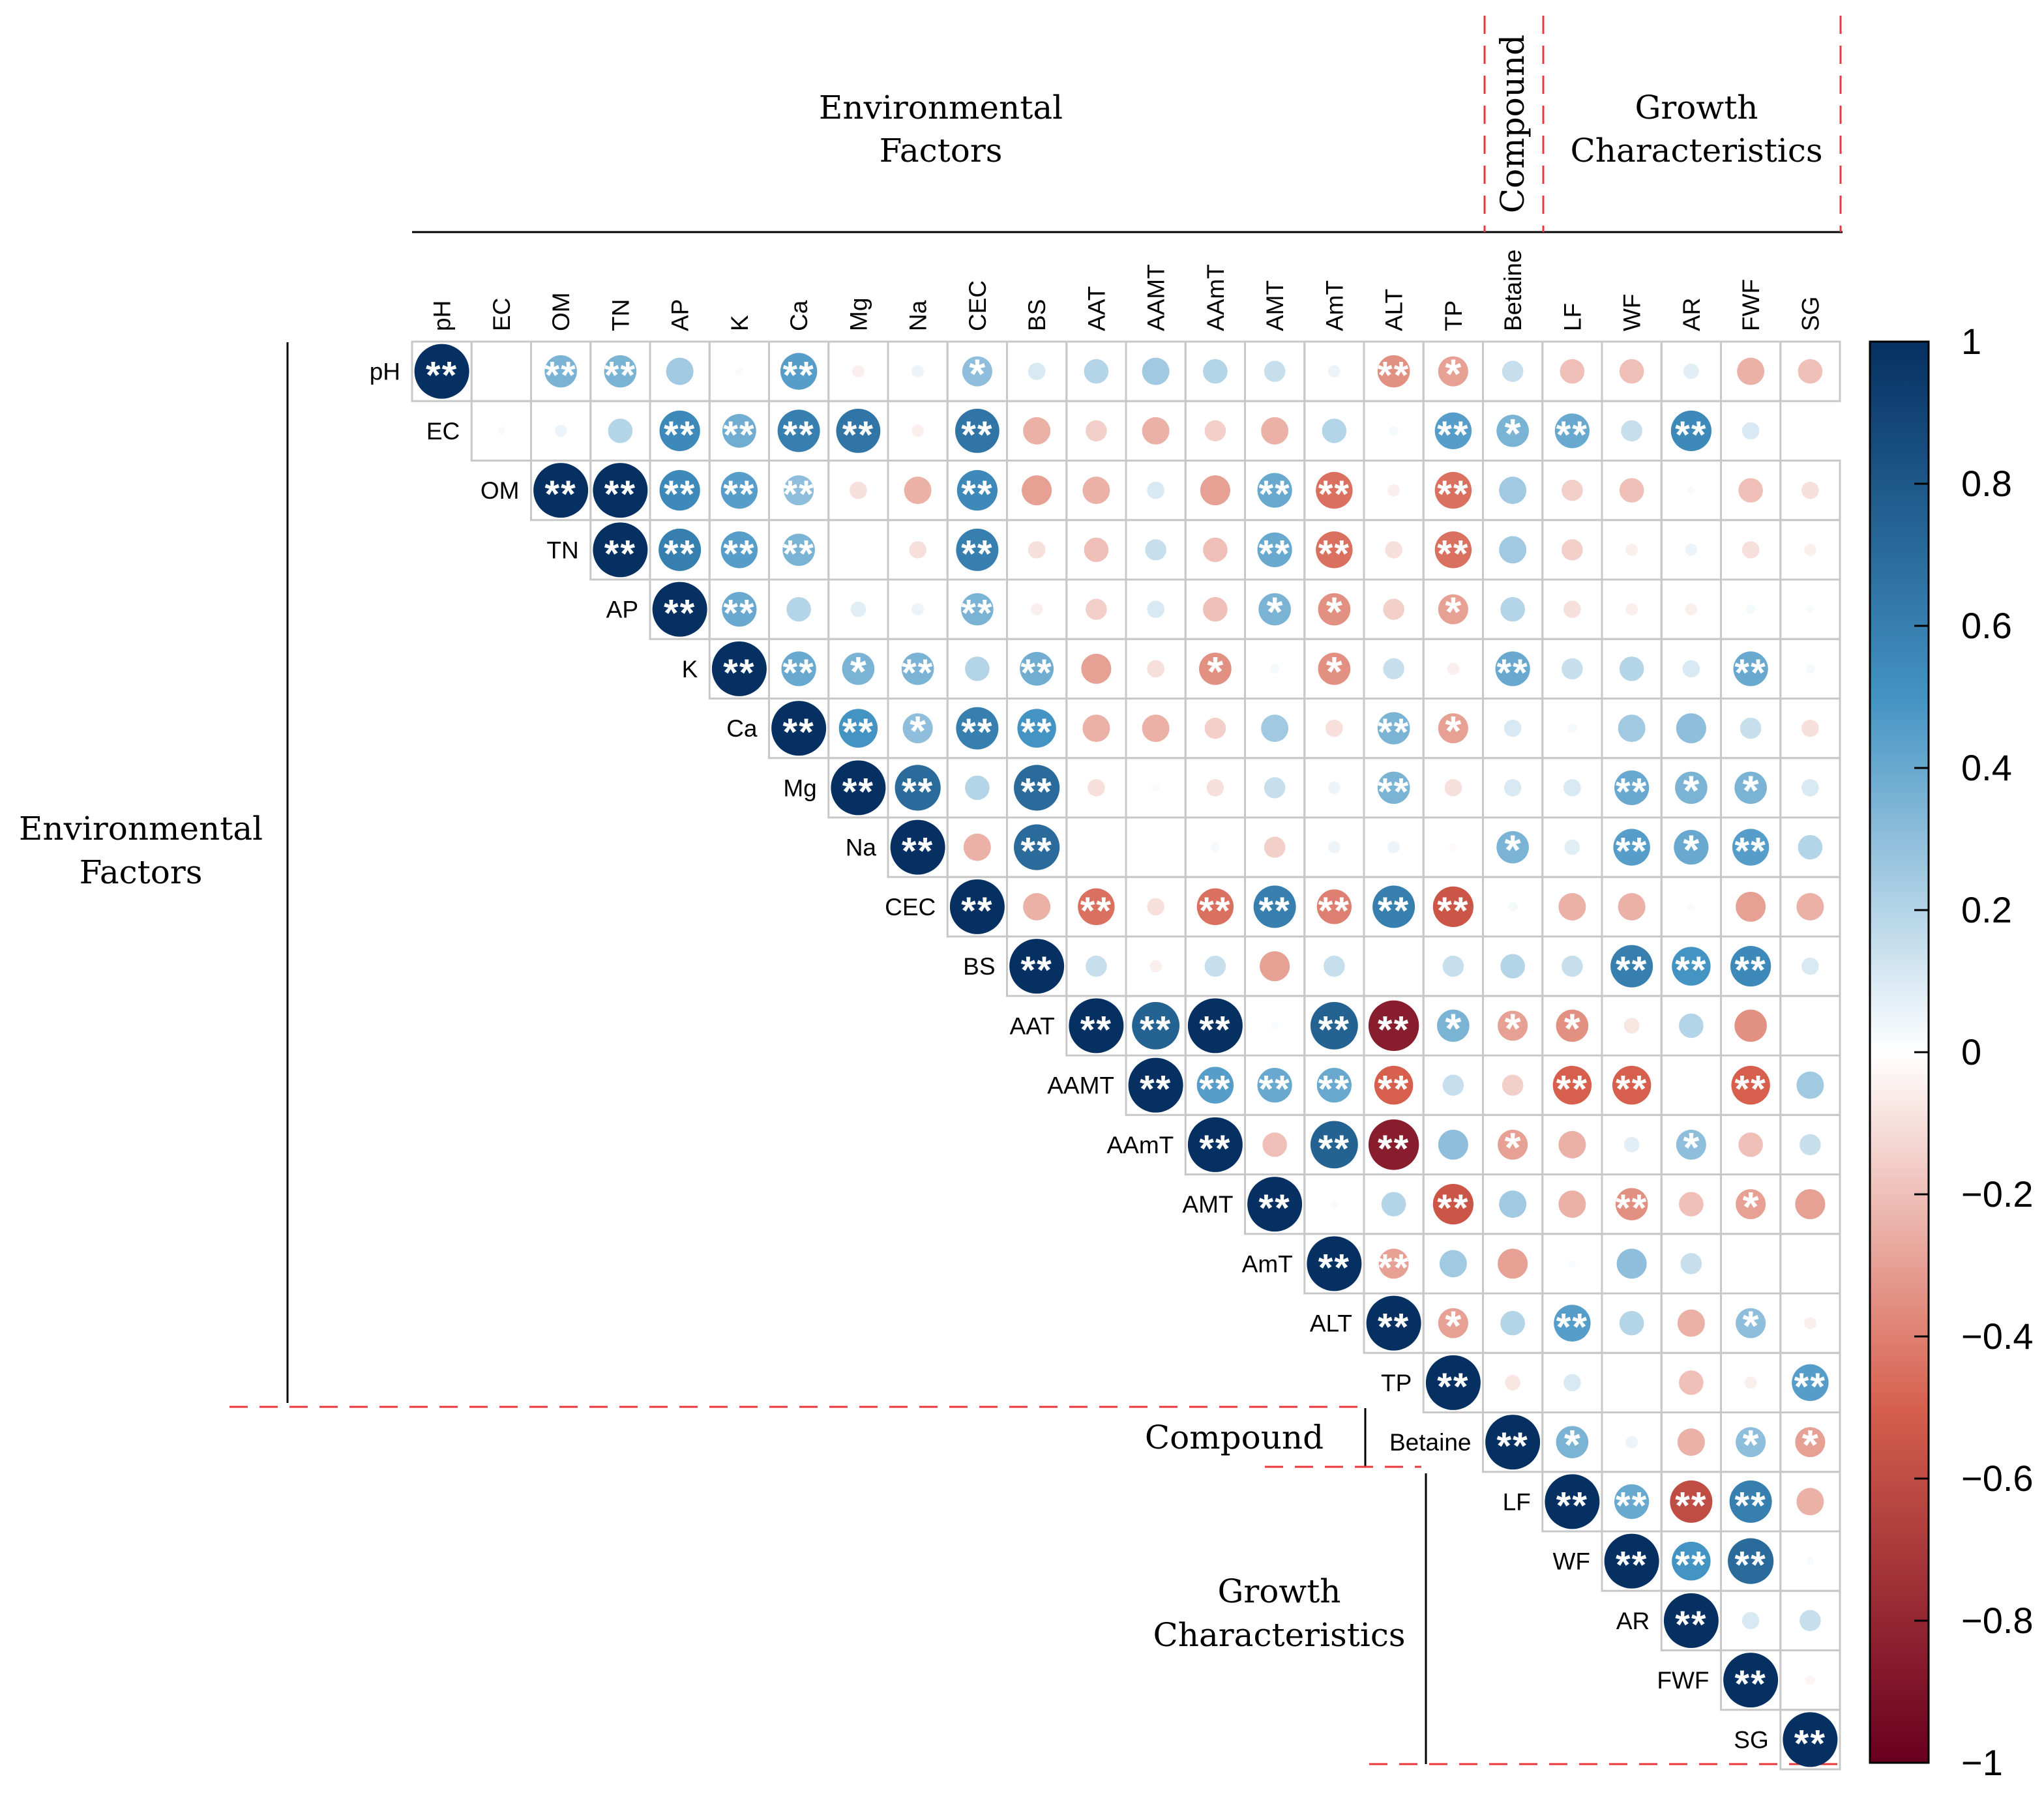 The image size is (2044, 1798). Describe the element at coordinates (861, 847) in the screenshot. I see `row-label-na: Na` at that location.